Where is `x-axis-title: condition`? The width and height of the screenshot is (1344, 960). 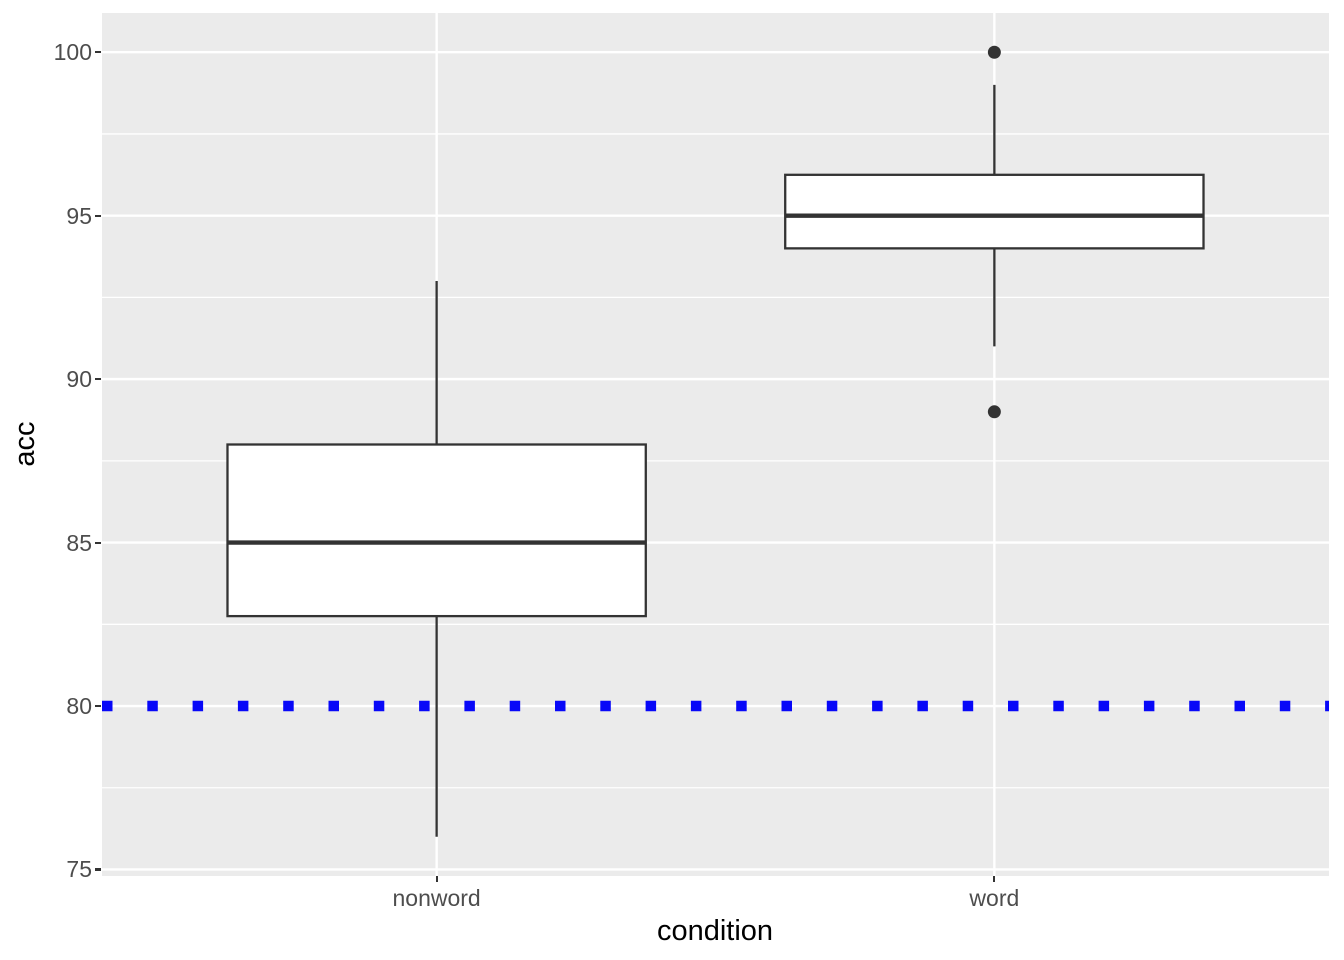
x-axis-title: condition is located at coordinates (715, 931).